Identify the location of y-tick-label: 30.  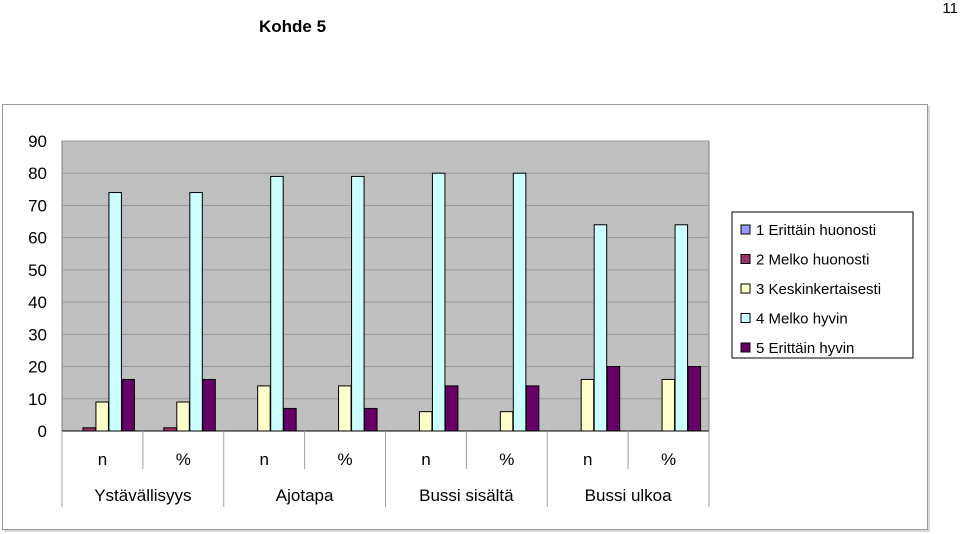
(37, 334).